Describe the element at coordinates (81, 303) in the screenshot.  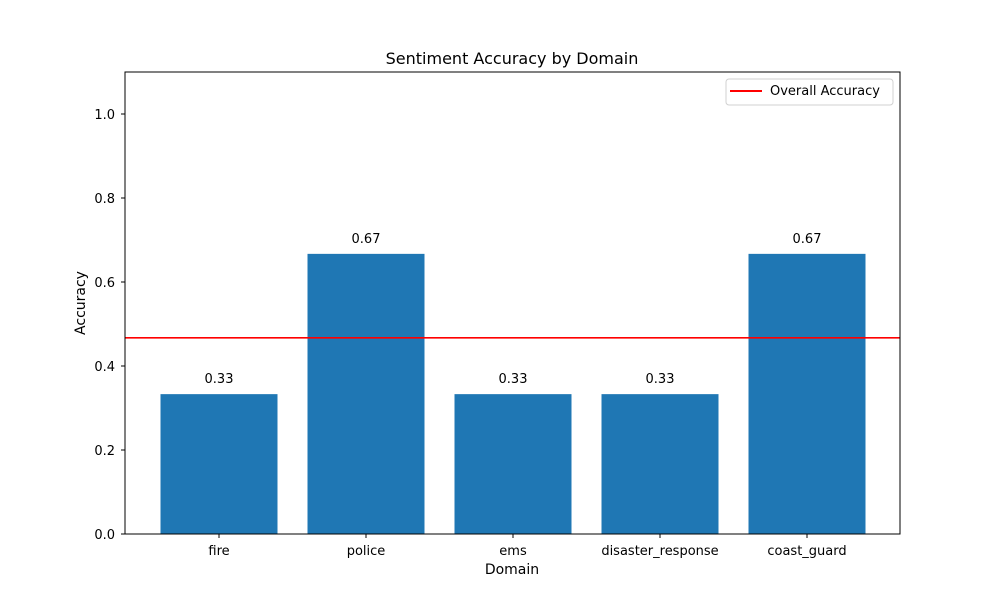
I see `y-axis-label: Accuracy` at that location.